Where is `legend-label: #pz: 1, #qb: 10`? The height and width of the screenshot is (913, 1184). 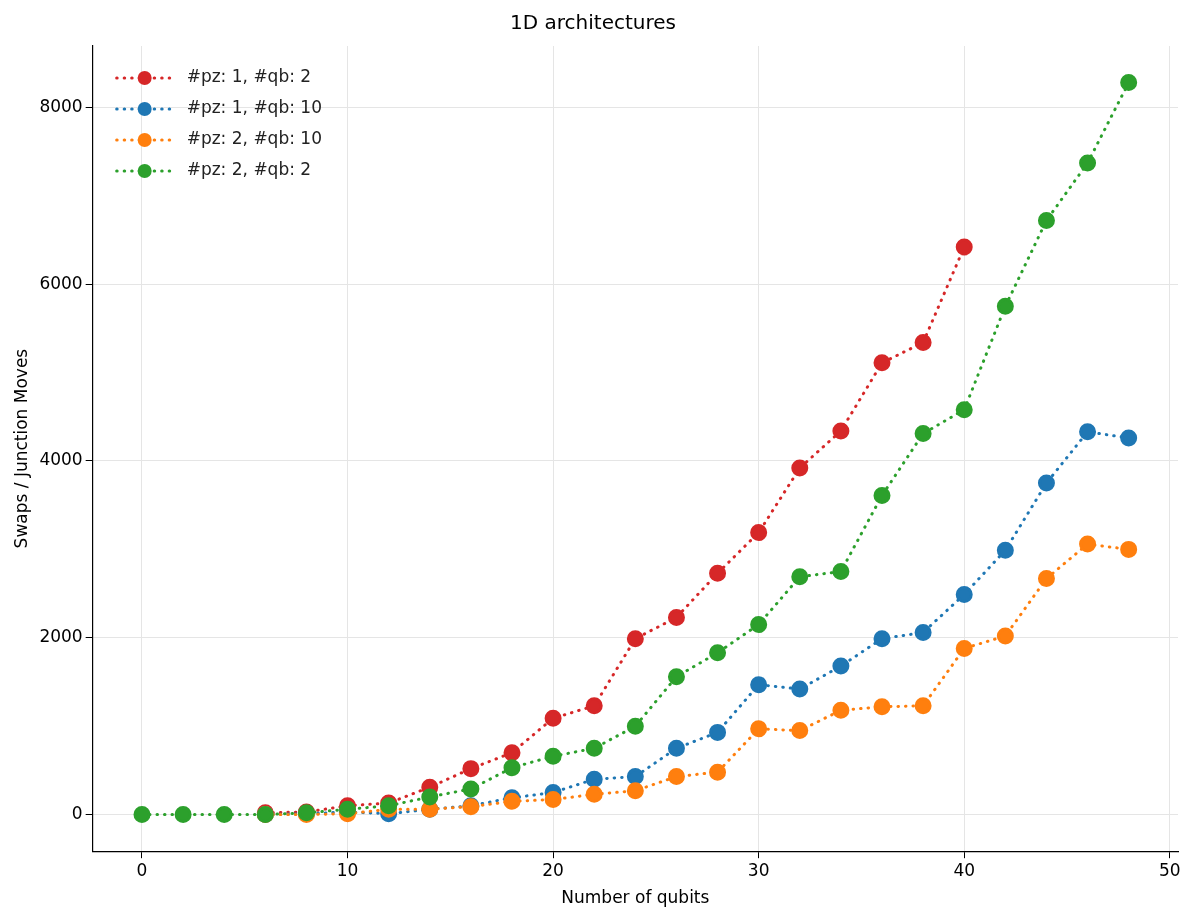
legend-label: #pz: 1, #qb: 10 is located at coordinates (254, 107).